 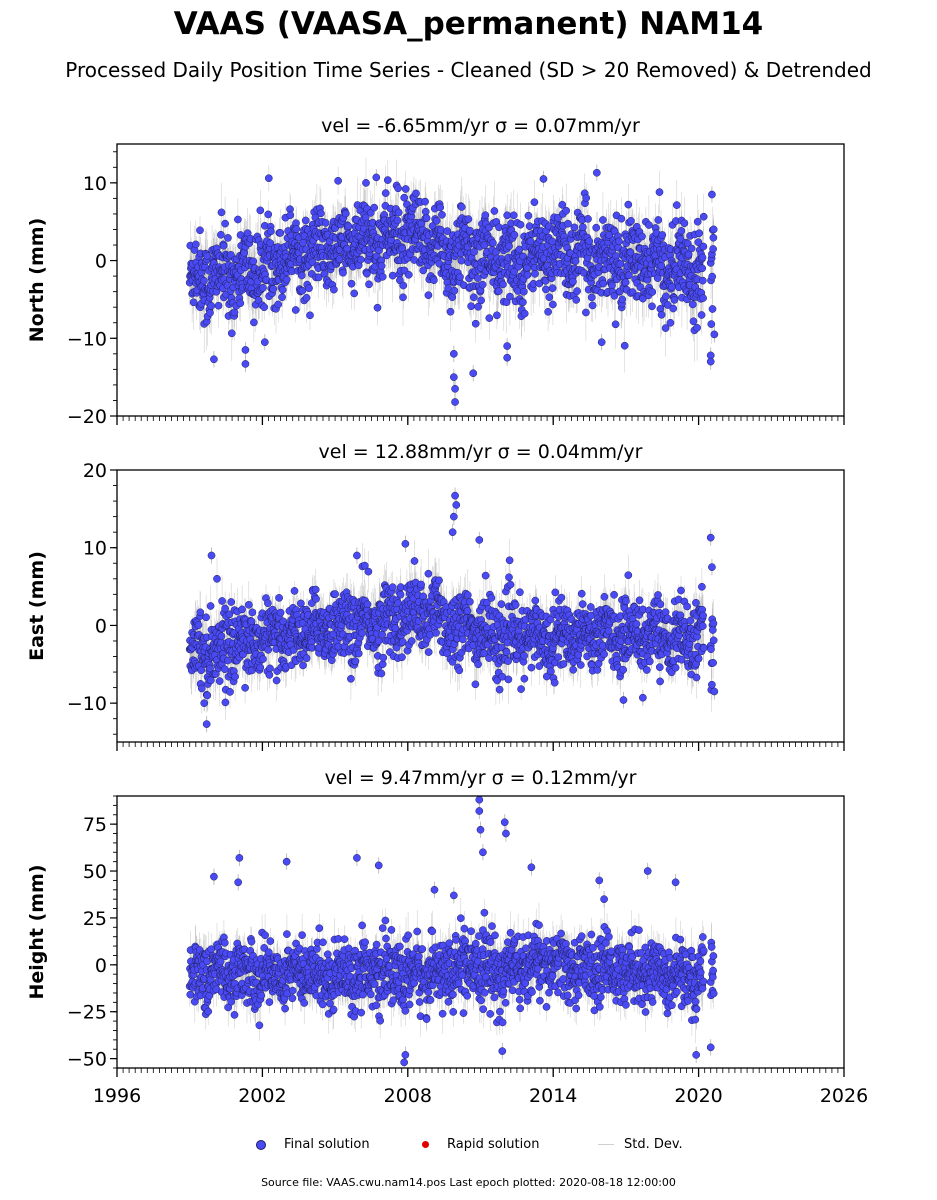 I want to click on y-tick-label: 10, so click(x=95, y=549).